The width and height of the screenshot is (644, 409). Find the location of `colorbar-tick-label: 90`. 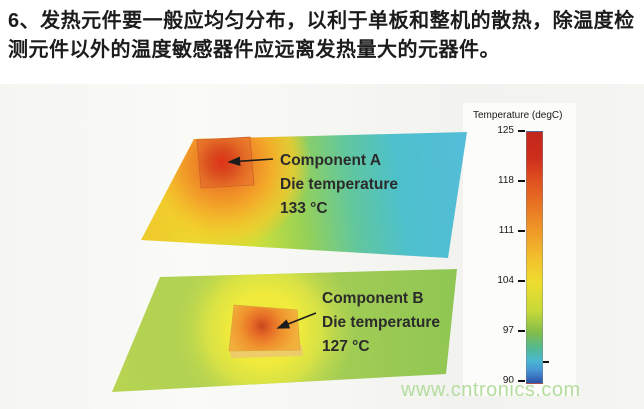

colorbar-tick-label: 90 is located at coordinates (508, 380).